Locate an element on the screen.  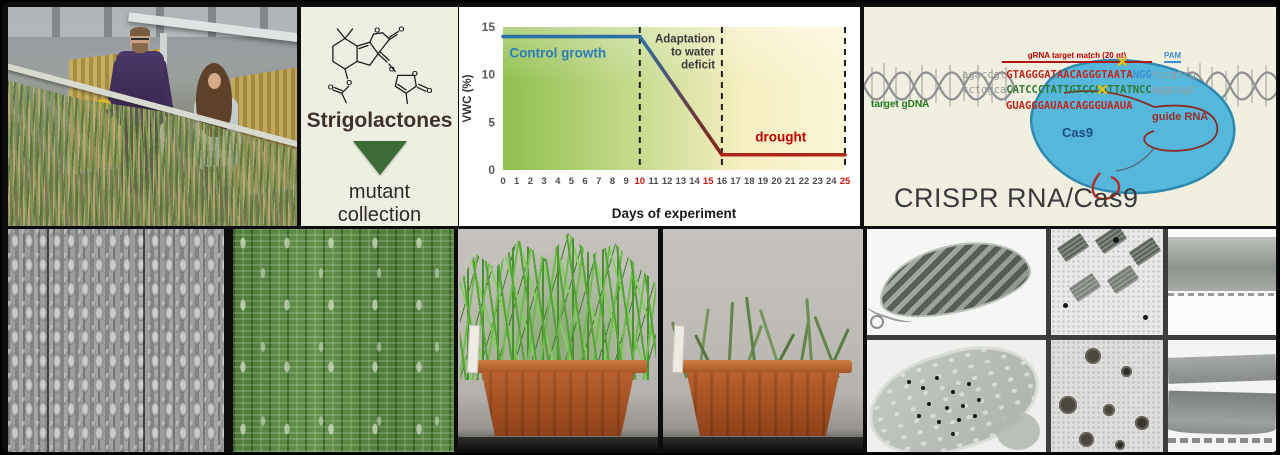
svg-text: 13 is located at coordinates (681, 181).